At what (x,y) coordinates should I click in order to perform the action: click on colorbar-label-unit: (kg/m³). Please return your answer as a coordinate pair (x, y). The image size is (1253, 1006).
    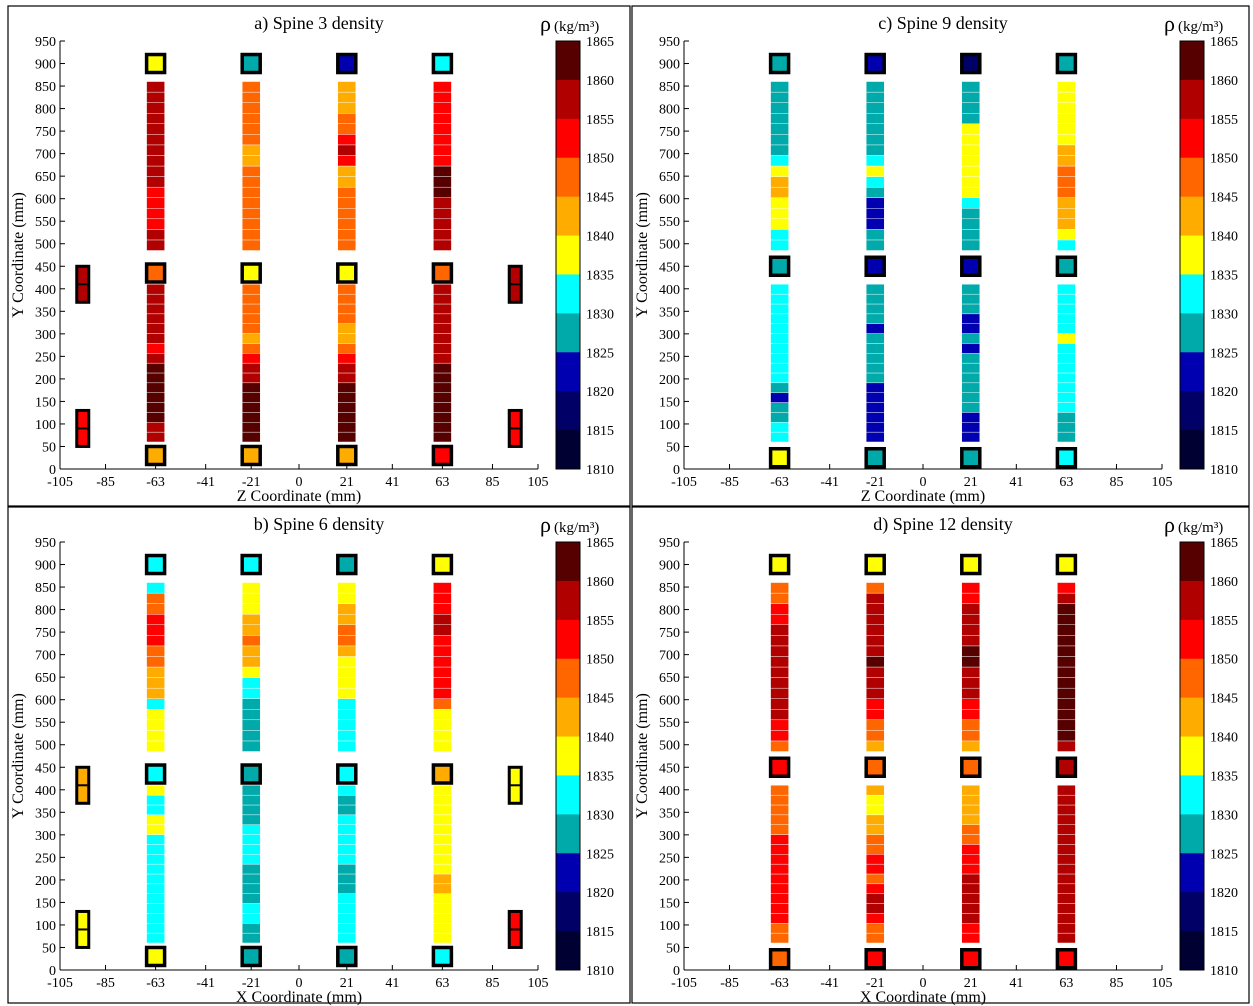
    Looking at the image, I should click on (1200, 528).